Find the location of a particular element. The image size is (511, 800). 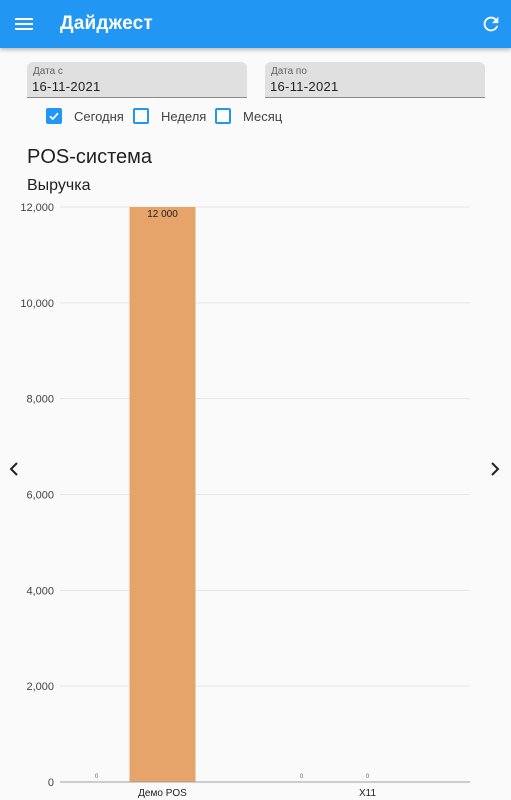

date-to-field: Дата по 16-11-2021 is located at coordinates (375, 80).